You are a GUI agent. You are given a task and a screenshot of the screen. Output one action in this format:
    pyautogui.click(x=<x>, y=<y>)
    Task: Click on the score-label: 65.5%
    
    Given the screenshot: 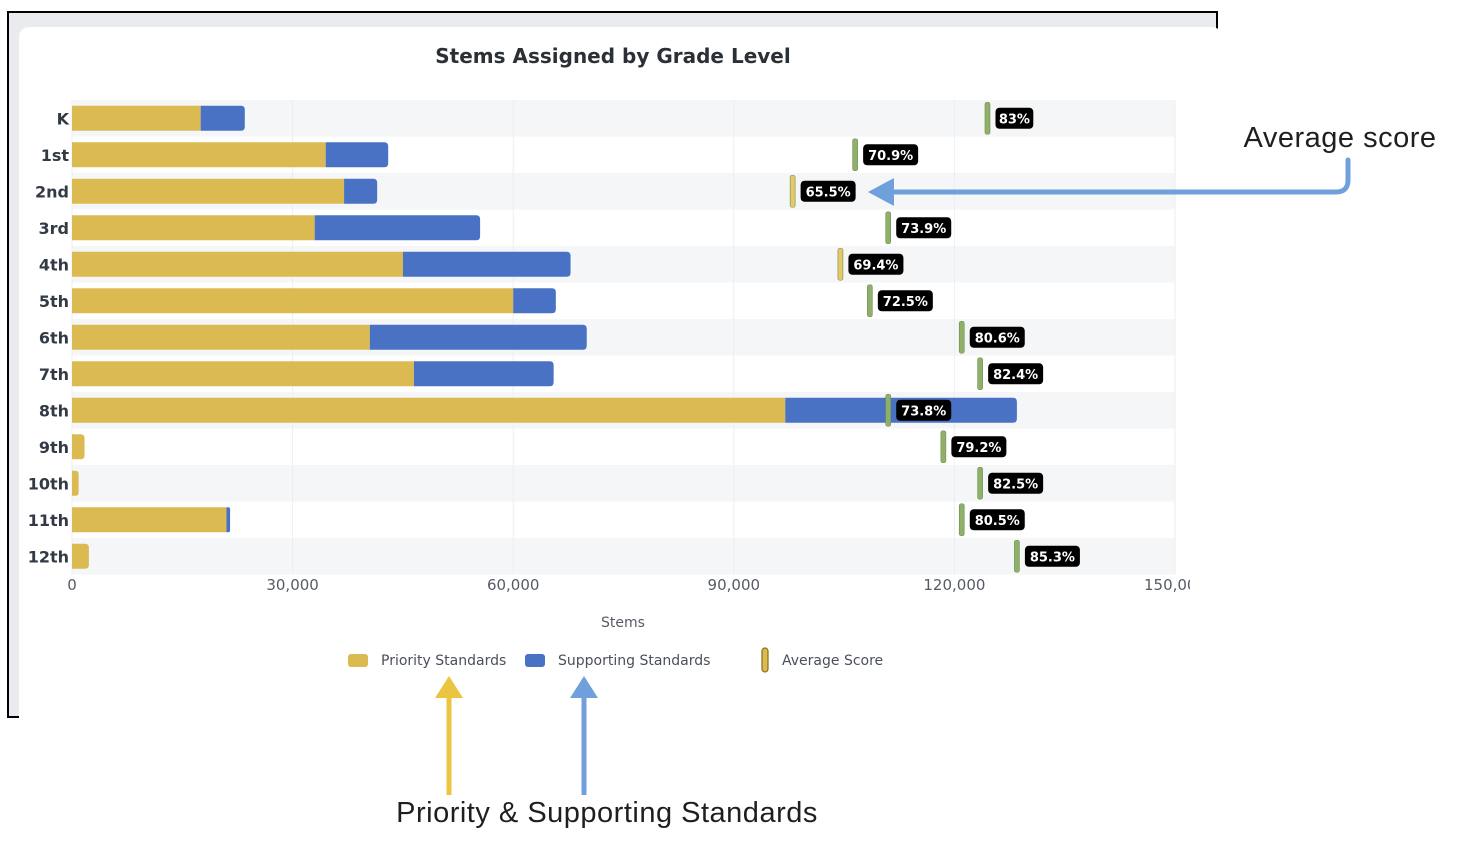 What is the action you would take?
    pyautogui.click(x=828, y=192)
    